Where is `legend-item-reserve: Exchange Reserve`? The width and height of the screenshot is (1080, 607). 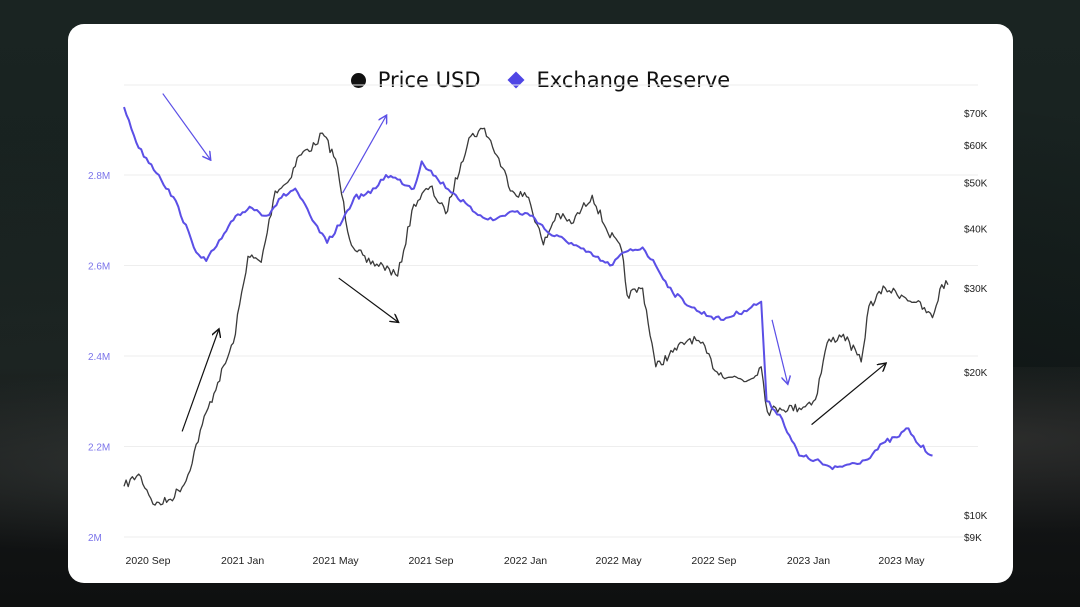 legend-item-reserve: Exchange Reserve is located at coordinates (619, 80).